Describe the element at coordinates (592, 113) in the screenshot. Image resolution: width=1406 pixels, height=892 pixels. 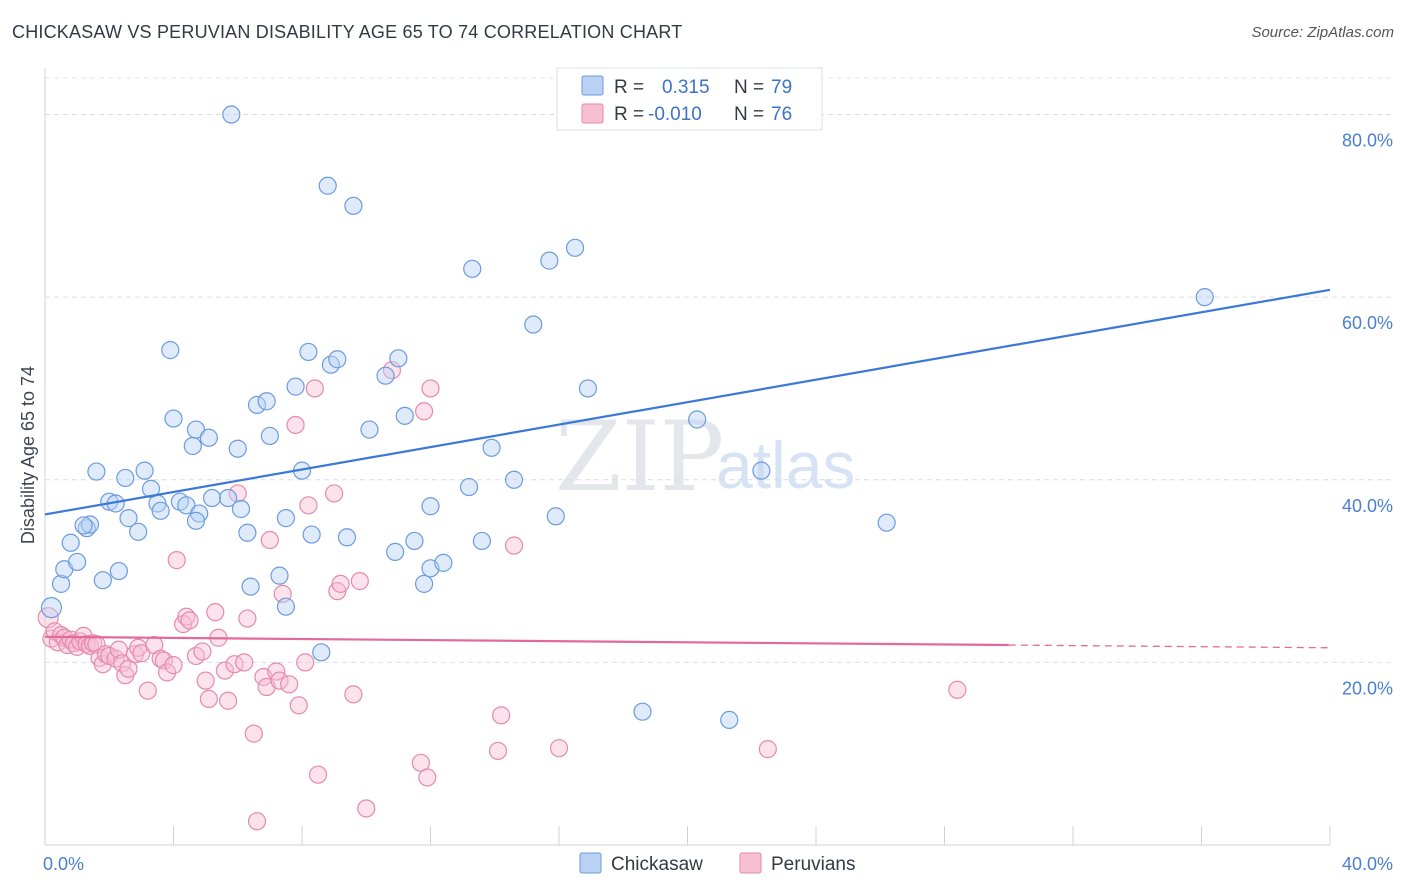
I see `legend-swatch-pink` at that location.